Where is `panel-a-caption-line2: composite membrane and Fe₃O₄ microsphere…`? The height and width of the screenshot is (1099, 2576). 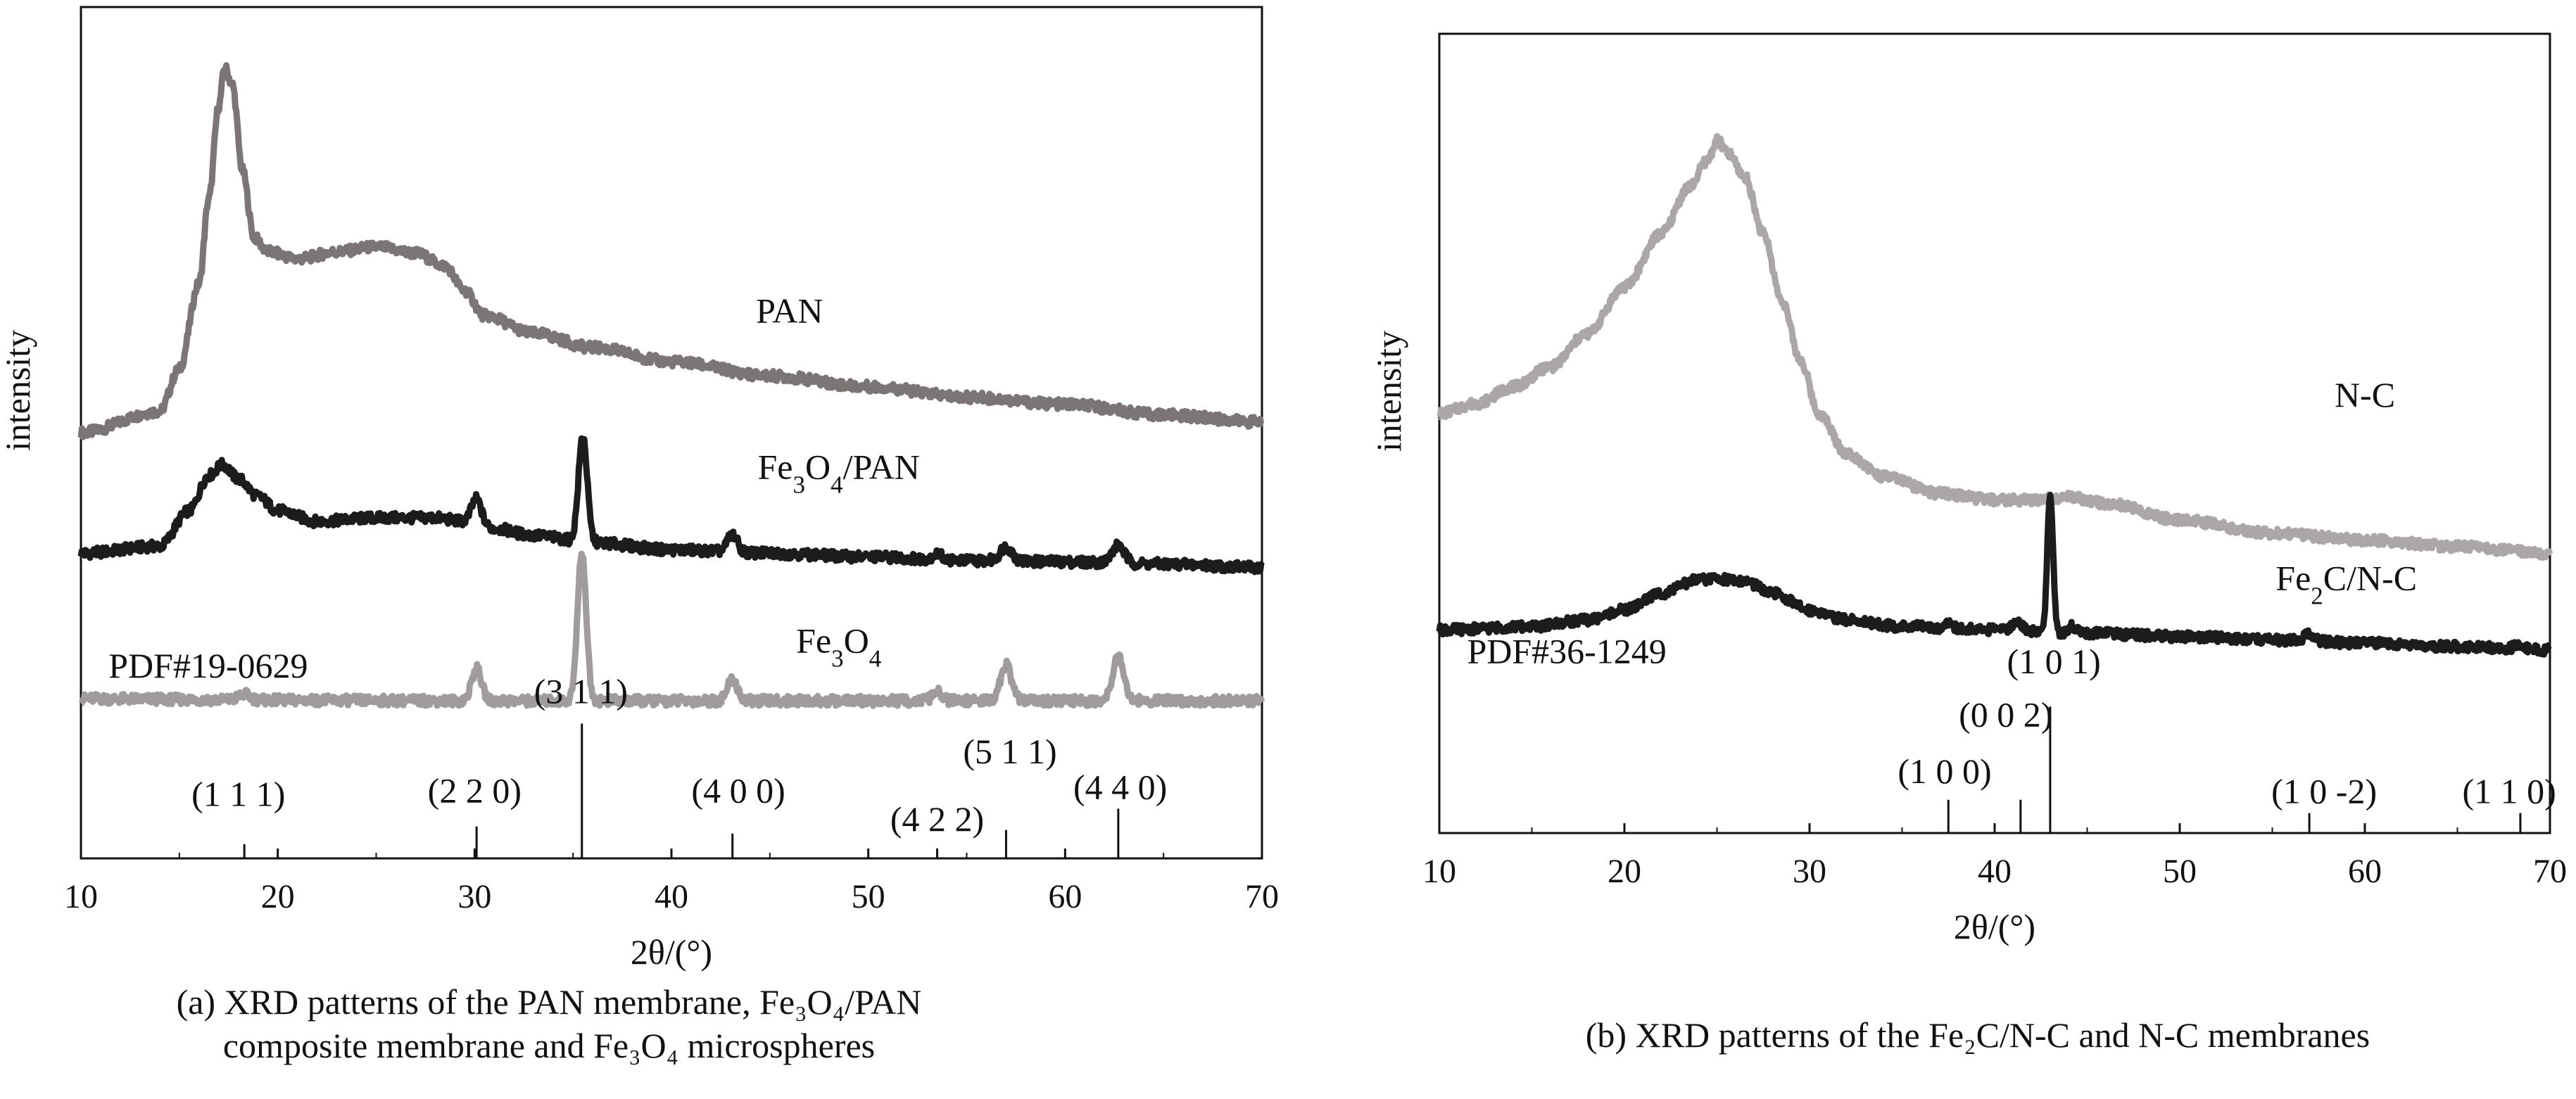
panel-a-caption-line2: composite membrane and Fe₃O₄ microsphere… is located at coordinates (549, 1045).